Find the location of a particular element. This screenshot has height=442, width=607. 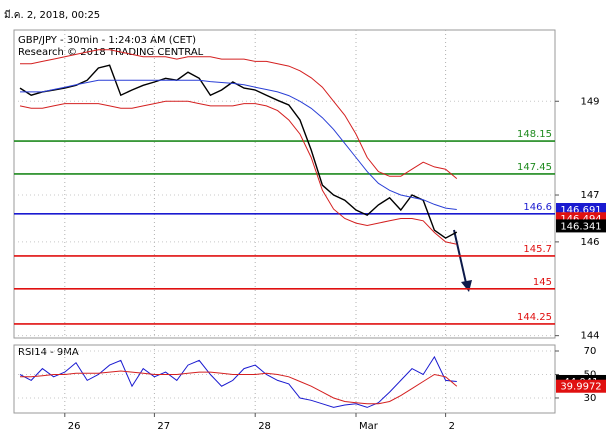

level-label: 145.7 is located at coordinates (537, 249).